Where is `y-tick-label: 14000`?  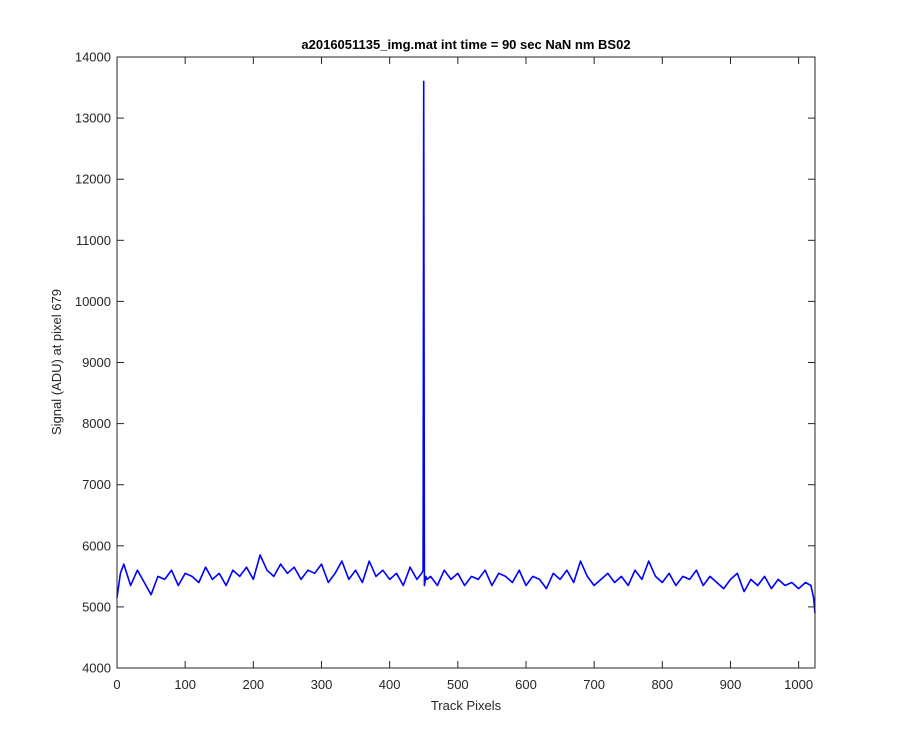 y-tick-label: 14000 is located at coordinates (93, 57).